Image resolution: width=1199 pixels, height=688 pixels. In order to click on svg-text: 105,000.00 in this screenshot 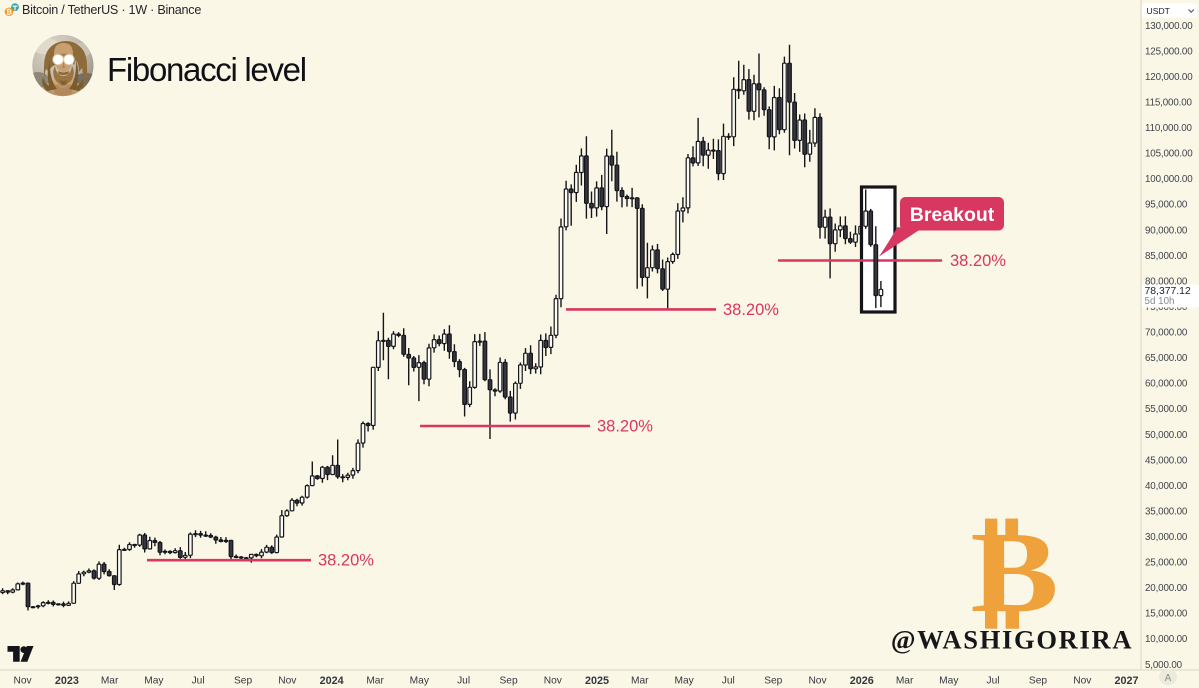, I will do `click(1169, 154)`.